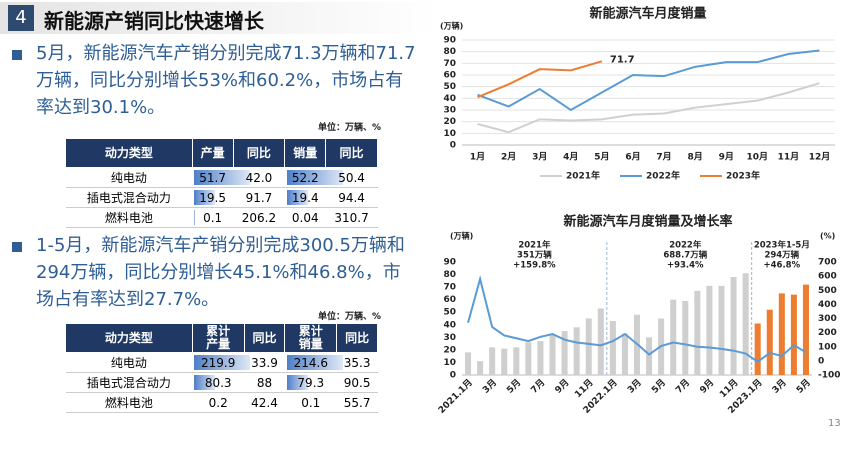 The image size is (866, 451). What do you see at coordinates (453, 146) in the screenshot?
I see `y-tick-label: 0` at bounding box center [453, 146].